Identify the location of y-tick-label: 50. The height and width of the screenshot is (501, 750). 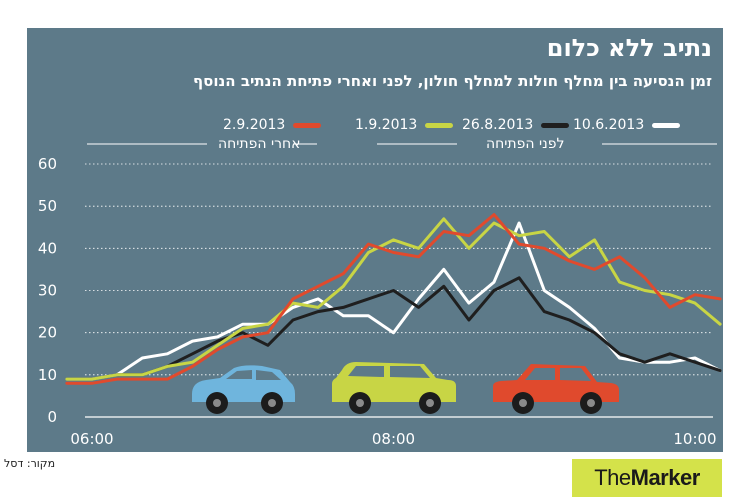
(47, 206).